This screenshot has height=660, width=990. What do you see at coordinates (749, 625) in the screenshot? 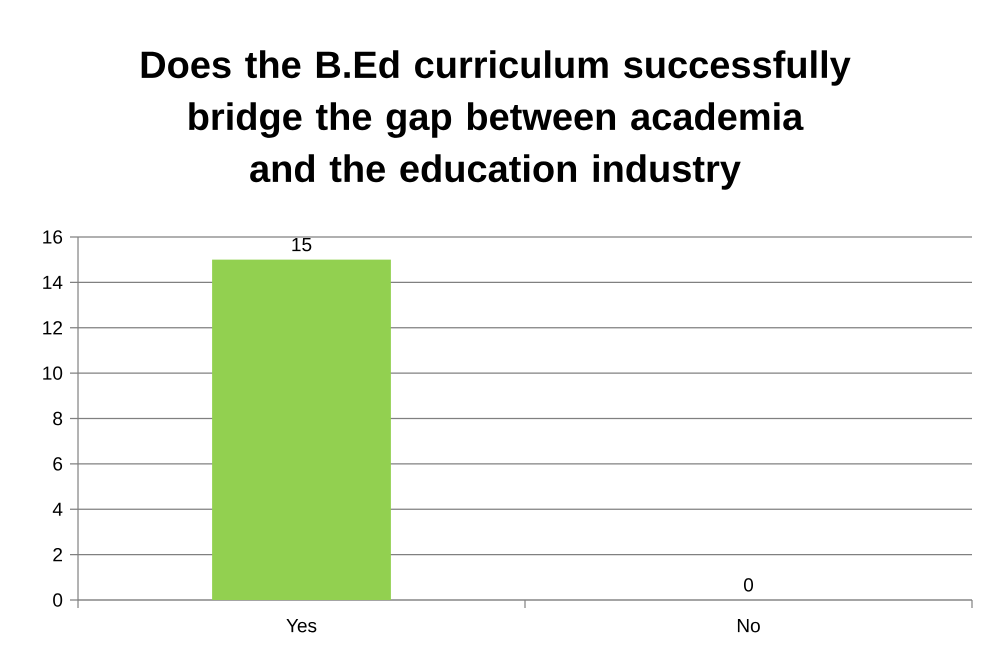
I see `x-tick-label: No` at bounding box center [749, 625].